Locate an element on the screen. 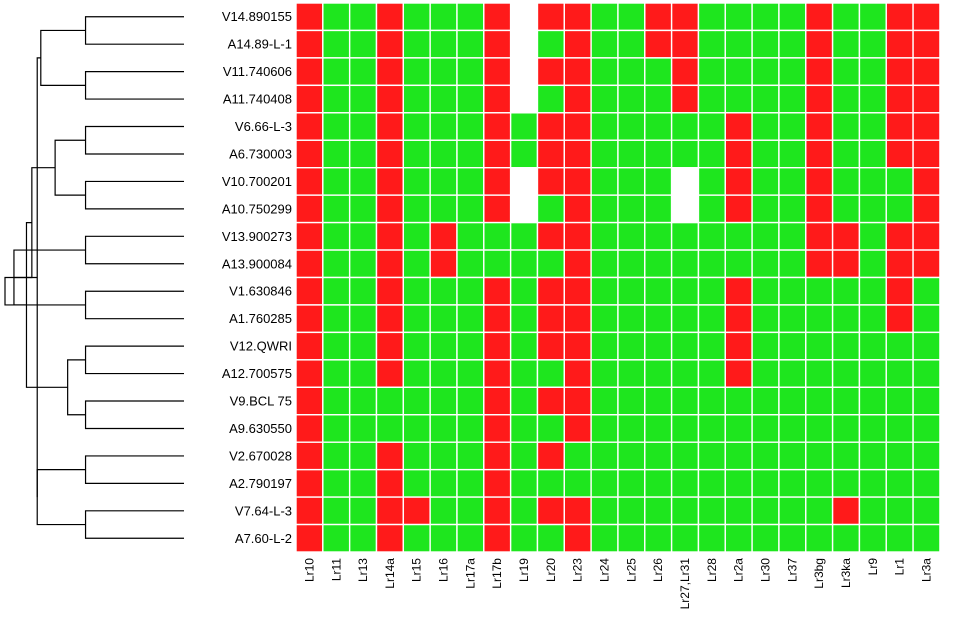 The width and height of the screenshot is (964, 629). column-label: Lr28 is located at coordinates (712, 570).